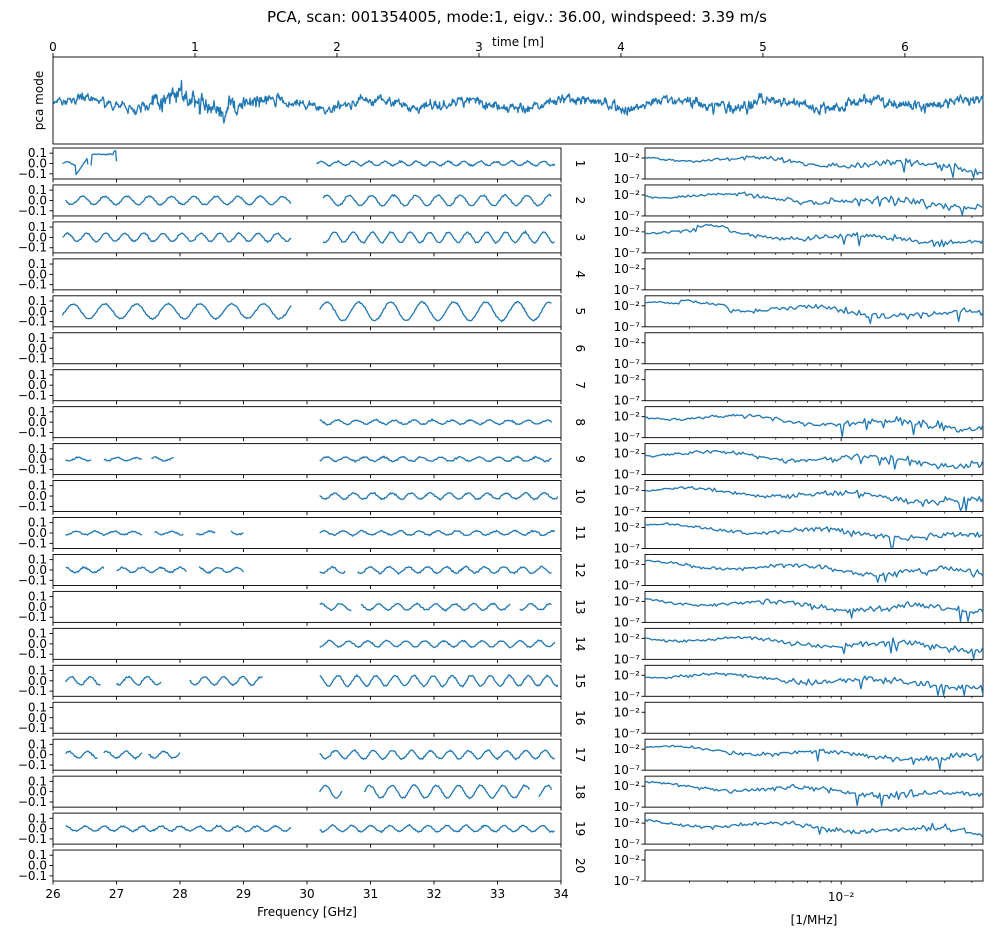  I want to click on top-xtick-label: 2, so click(337, 47).